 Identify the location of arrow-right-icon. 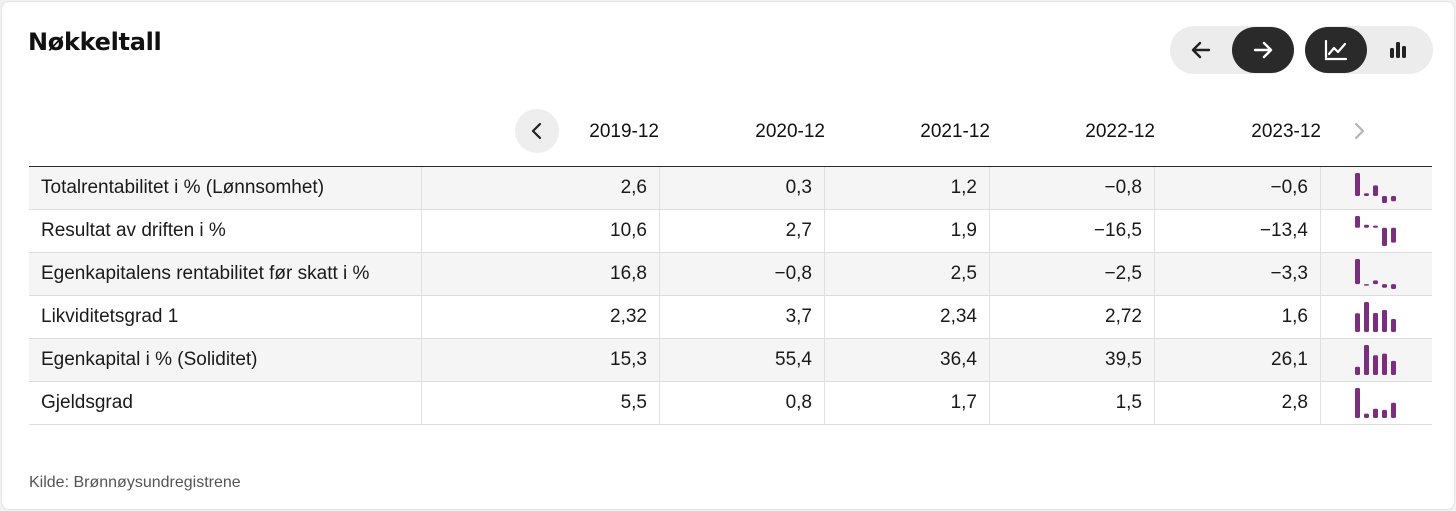
(1263, 50).